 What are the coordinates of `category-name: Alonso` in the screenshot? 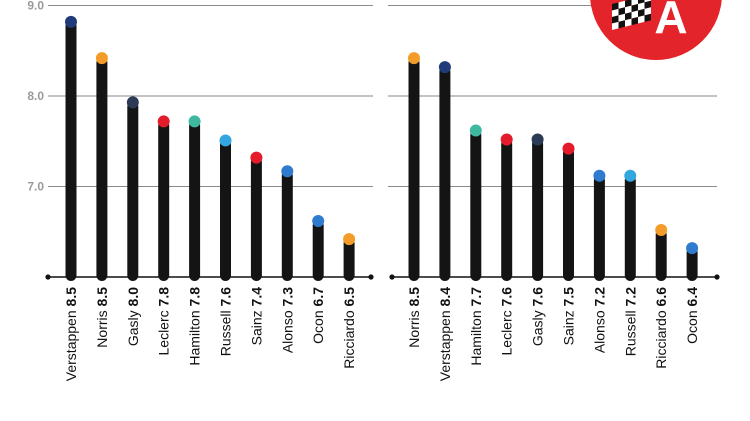 It's located at (287, 329).